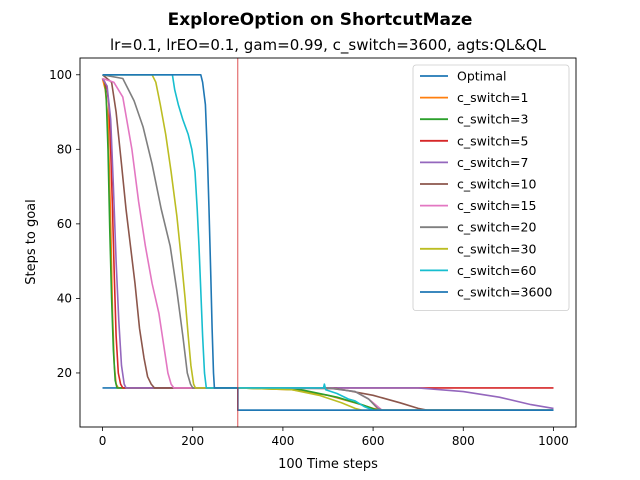 Image resolution: width=640 pixels, height=480 pixels. Describe the element at coordinates (31, 241) in the screenshot. I see `y-axis-label: Steps to goal` at that location.